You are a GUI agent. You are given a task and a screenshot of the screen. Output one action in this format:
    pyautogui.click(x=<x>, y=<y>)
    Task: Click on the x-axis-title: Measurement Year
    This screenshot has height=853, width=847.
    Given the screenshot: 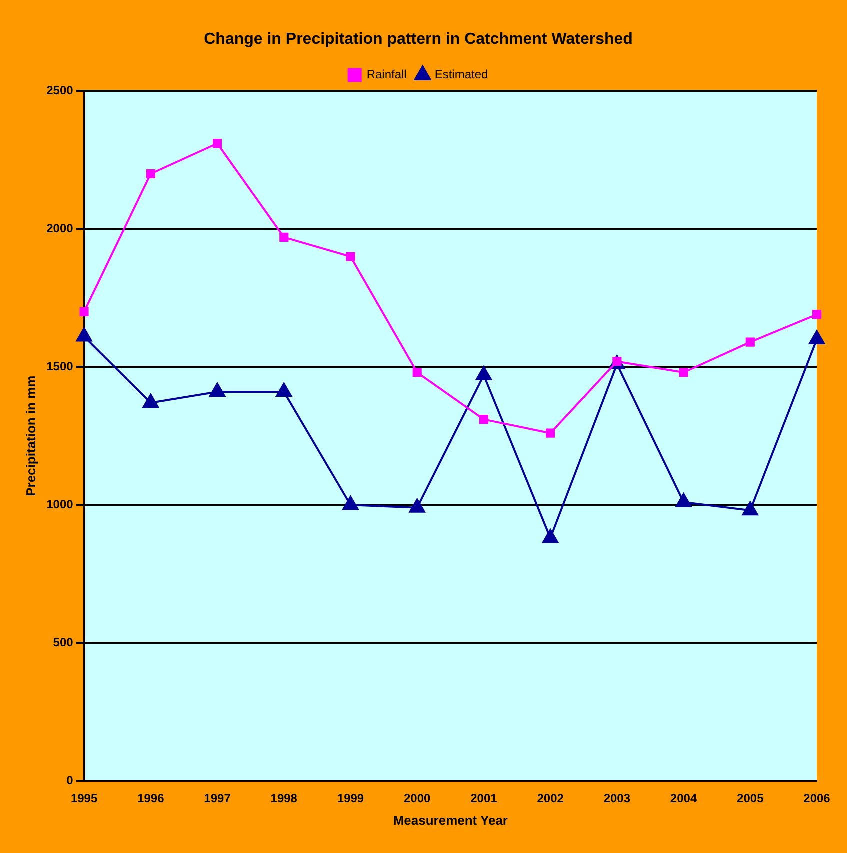 What is the action you would take?
    pyautogui.click(x=450, y=820)
    